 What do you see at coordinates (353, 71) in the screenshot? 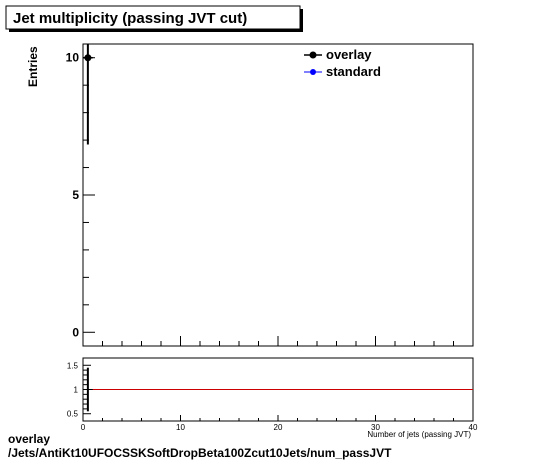
I see `legend-standard-label: standard` at bounding box center [353, 71].